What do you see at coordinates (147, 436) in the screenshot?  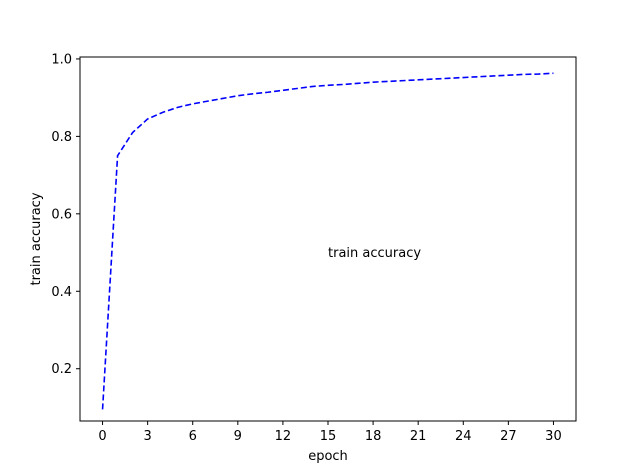 I see `x-tick-label: 3` at bounding box center [147, 436].